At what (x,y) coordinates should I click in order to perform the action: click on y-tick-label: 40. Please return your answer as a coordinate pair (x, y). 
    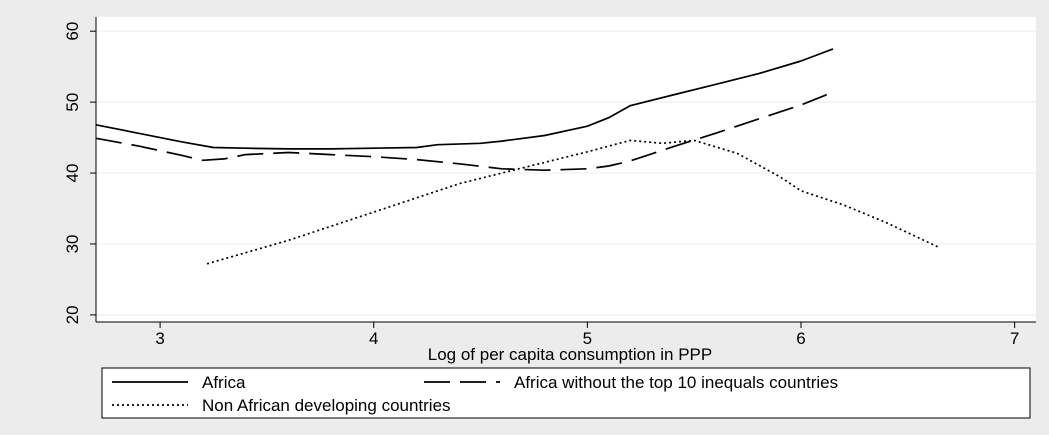
    Looking at the image, I should click on (72, 173).